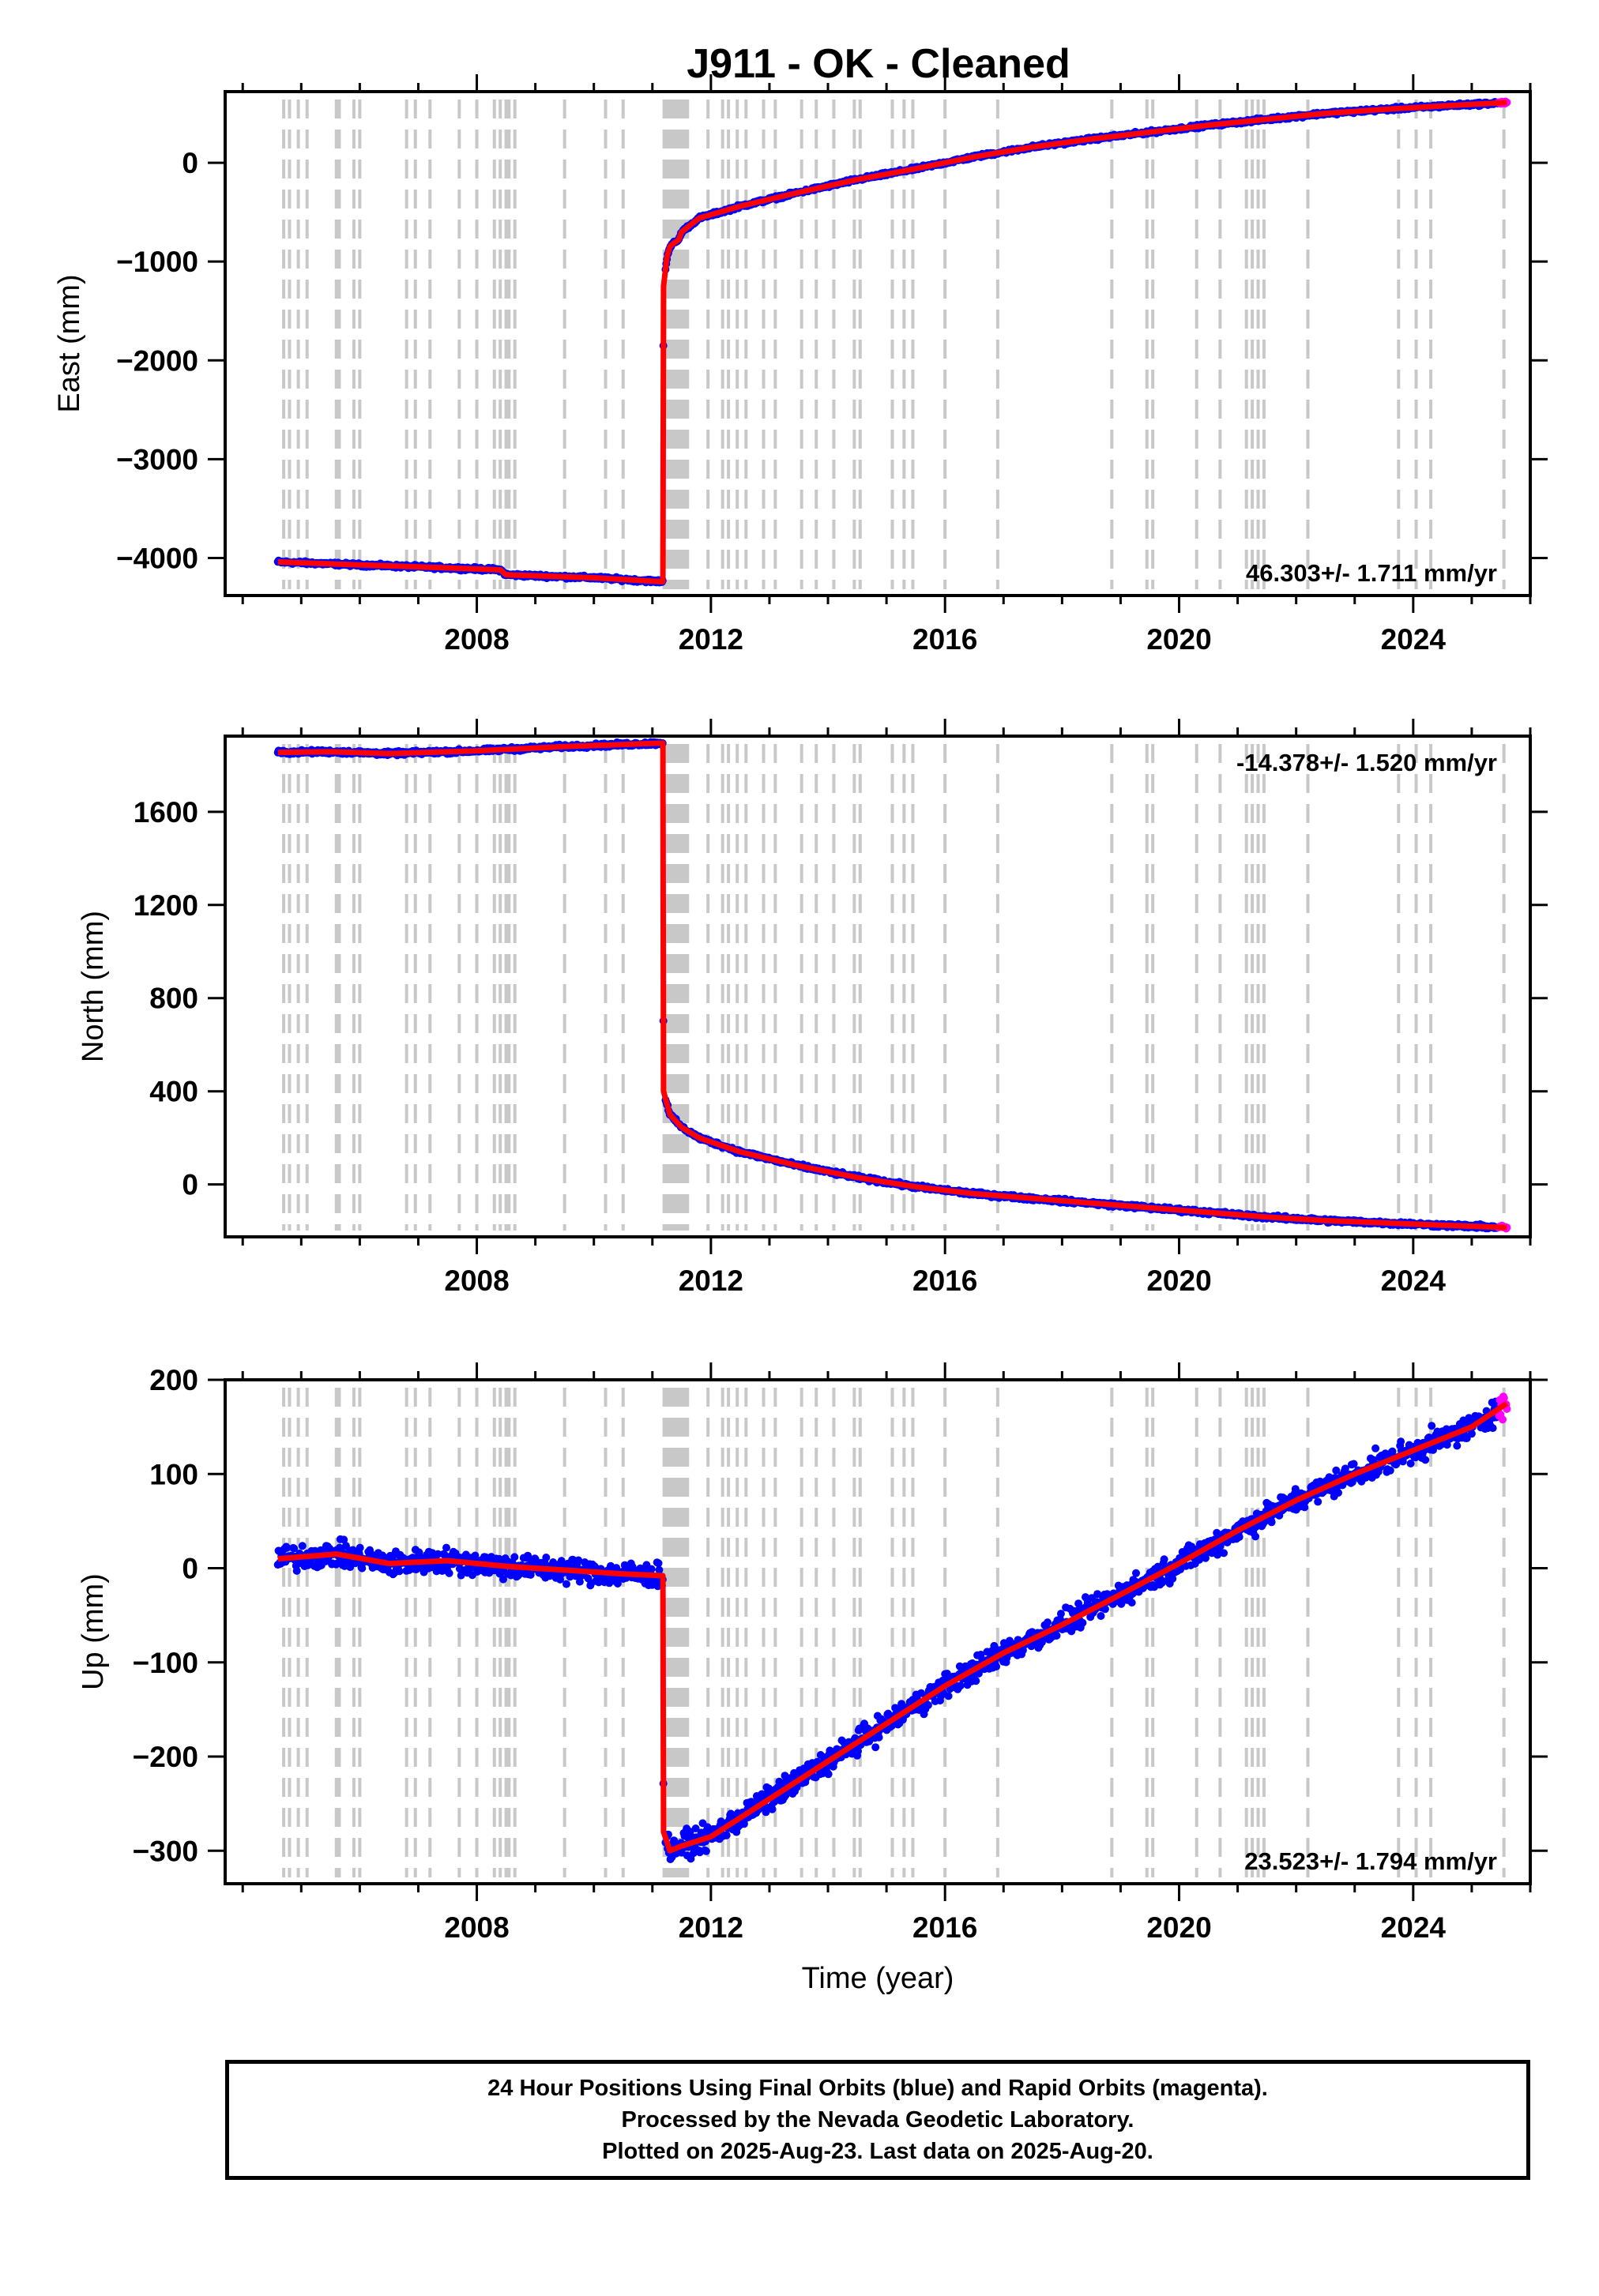 This screenshot has height=2296, width=1599. What do you see at coordinates (166, 906) in the screenshot?
I see `y-tick-label: 1200` at bounding box center [166, 906].